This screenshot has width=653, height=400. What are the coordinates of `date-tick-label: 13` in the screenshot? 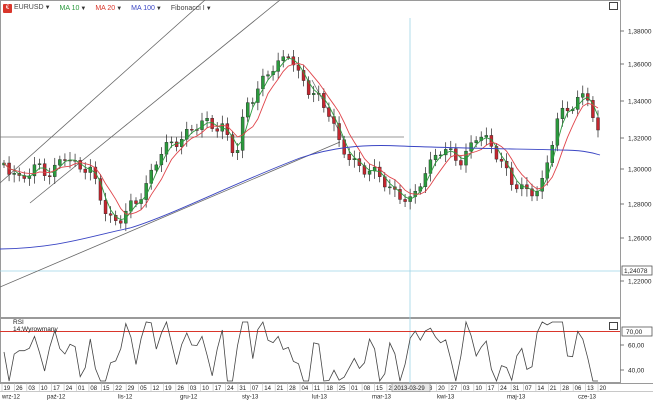 It's located at (590, 389).